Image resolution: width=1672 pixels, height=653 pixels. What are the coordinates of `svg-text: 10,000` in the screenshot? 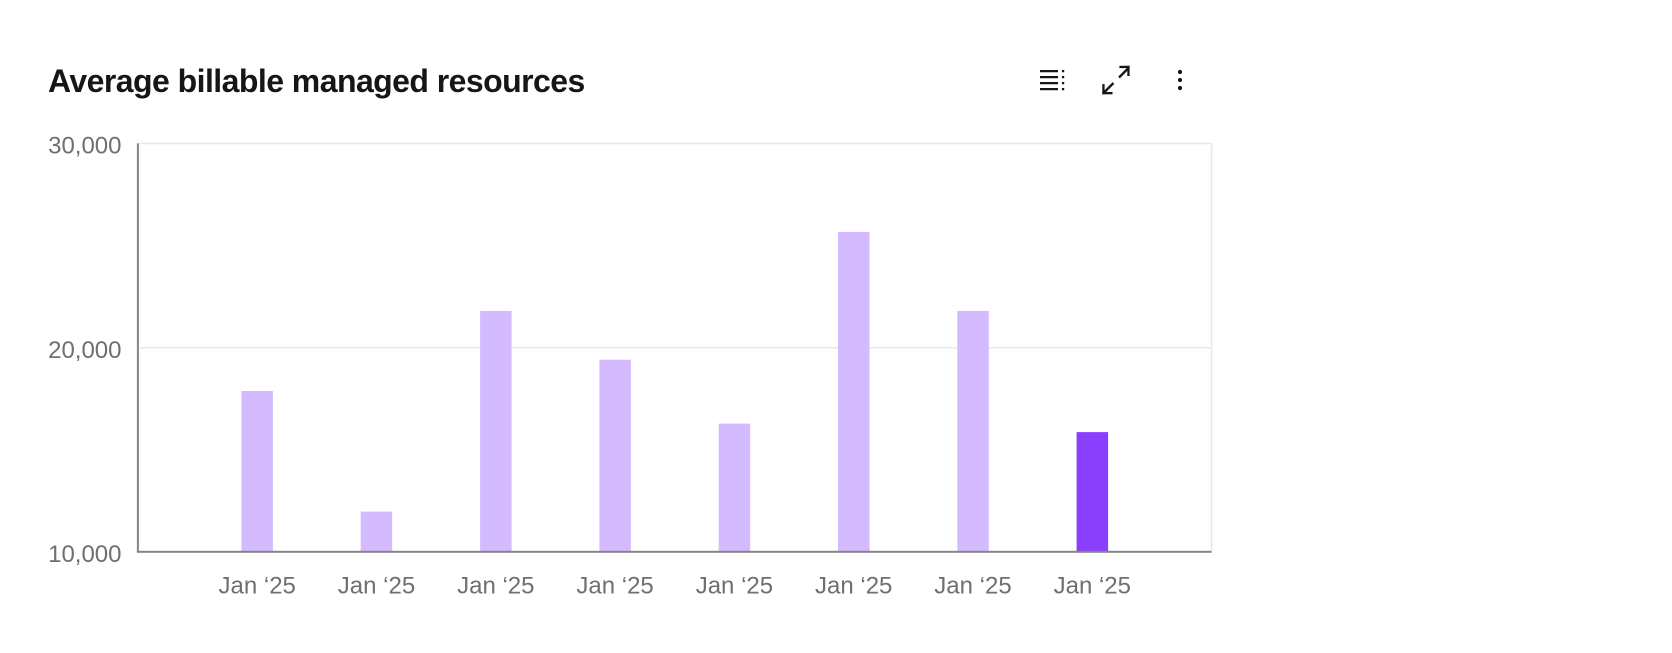 It's located at (84, 554).